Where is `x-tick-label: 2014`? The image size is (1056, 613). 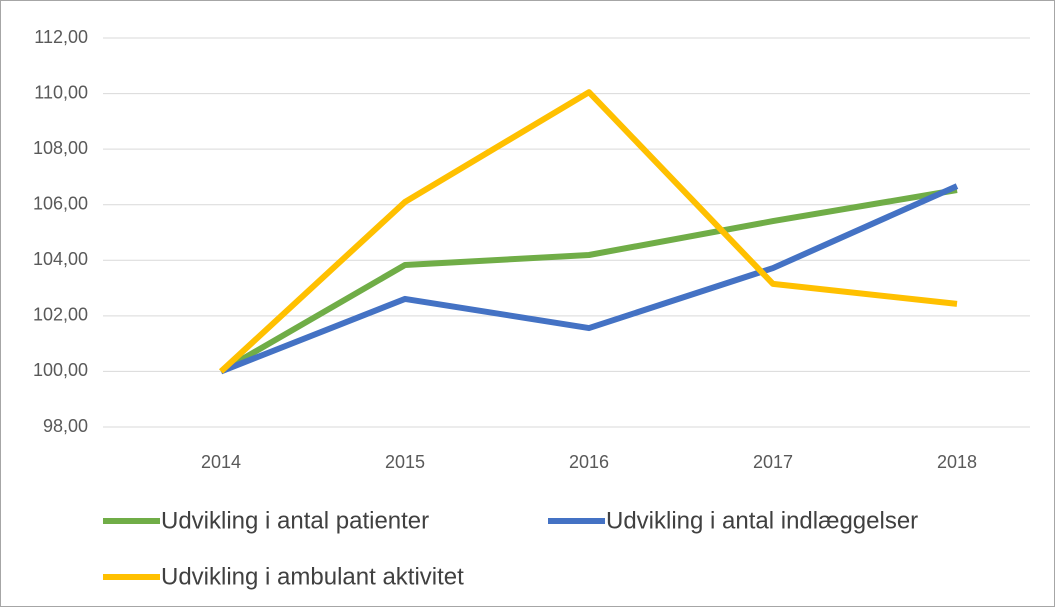
x-tick-label: 2014 is located at coordinates (221, 462).